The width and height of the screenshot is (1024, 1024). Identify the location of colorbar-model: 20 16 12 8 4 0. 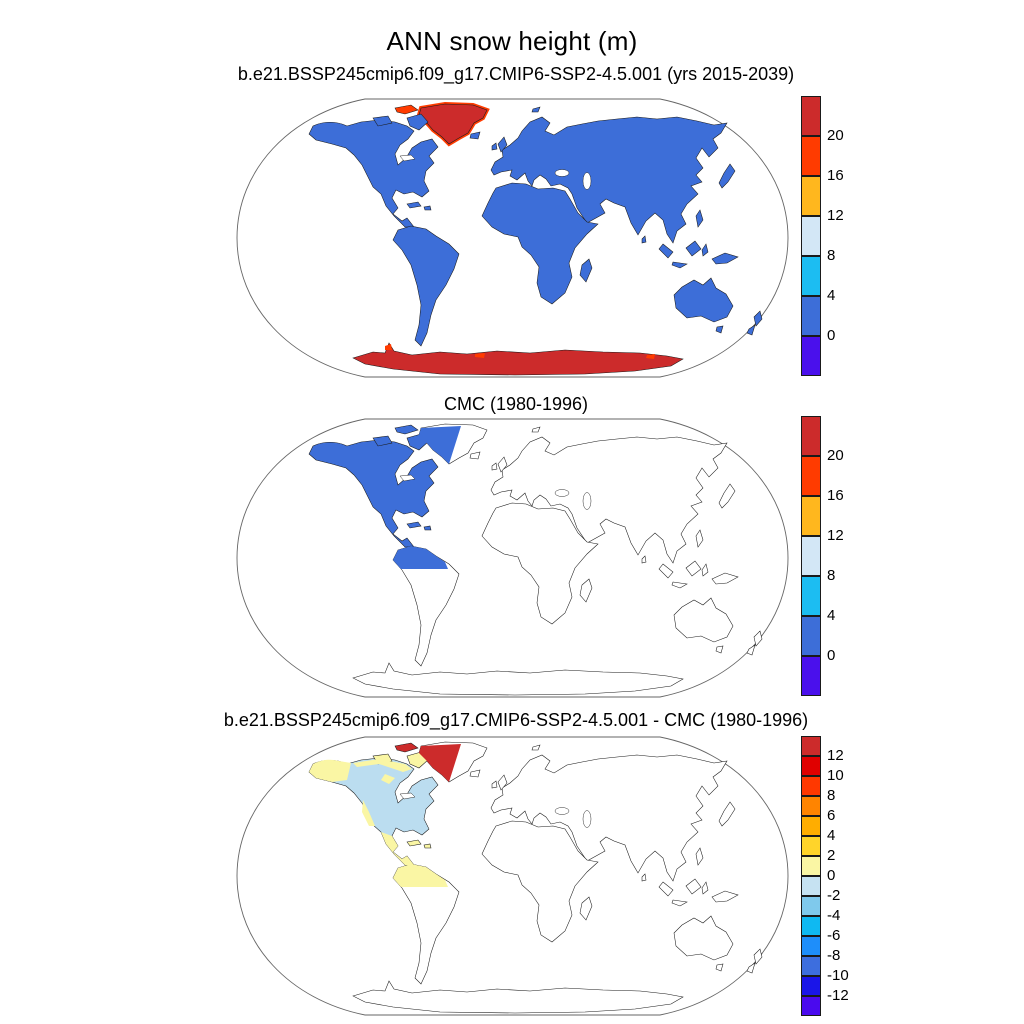
(822, 236).